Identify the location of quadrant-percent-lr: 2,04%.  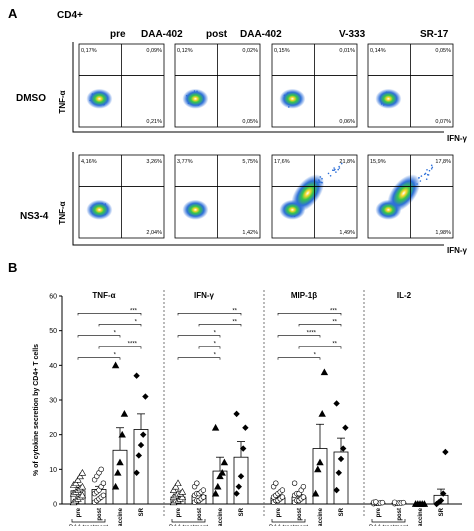
(154, 233).